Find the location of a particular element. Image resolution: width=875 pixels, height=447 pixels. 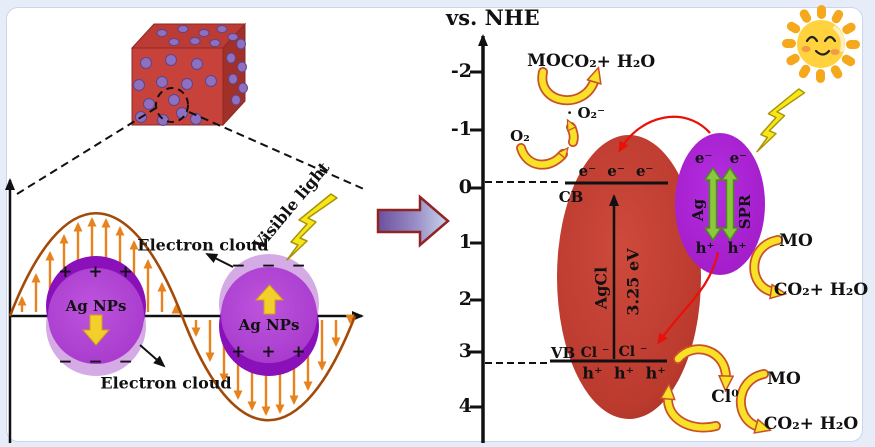

products-label-top: CO₂+ H₂O is located at coordinates (608, 62).